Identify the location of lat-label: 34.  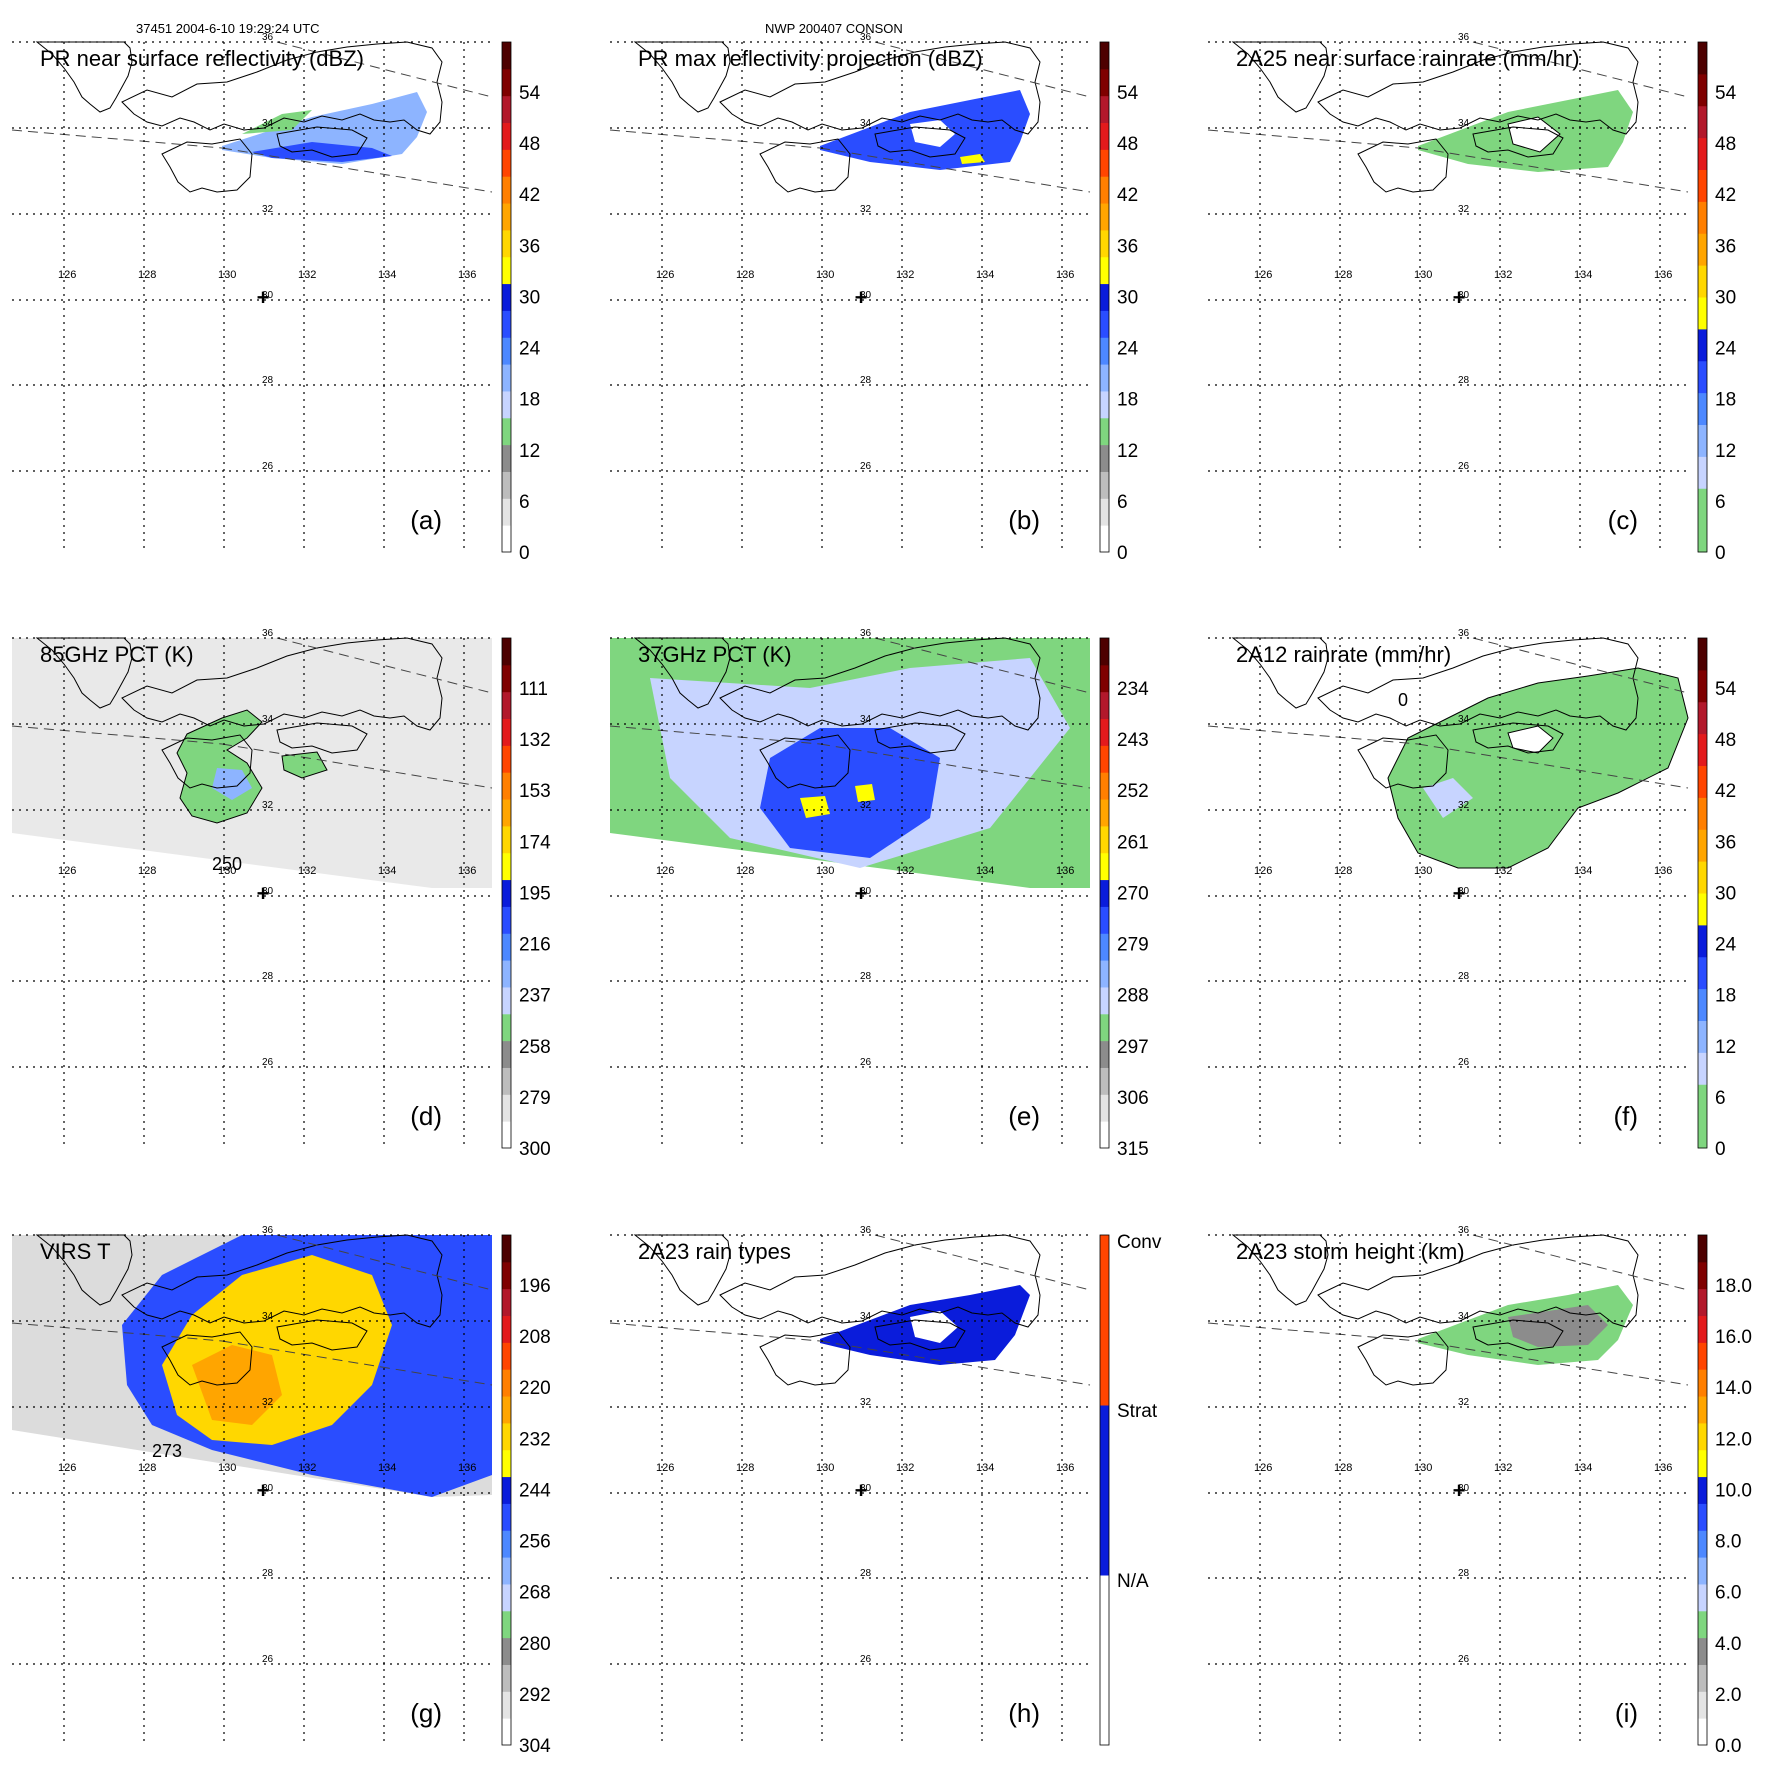
(268, 123).